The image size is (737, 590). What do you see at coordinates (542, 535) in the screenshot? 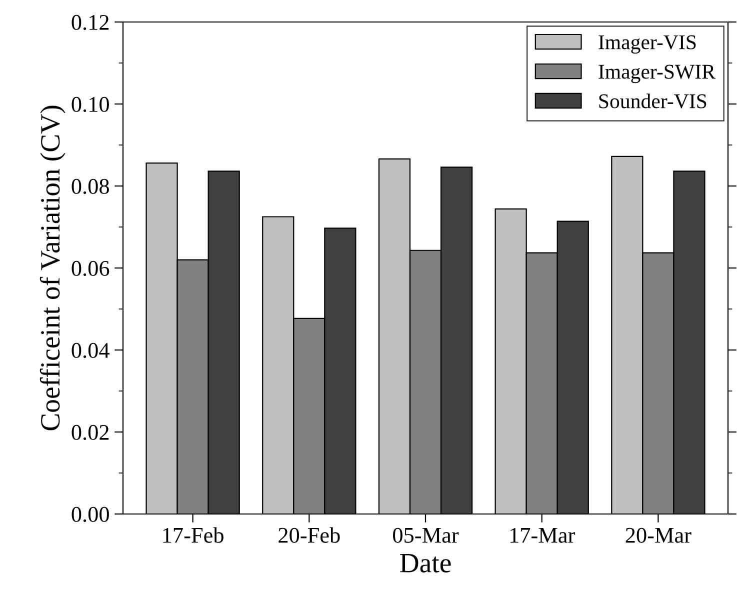
I see `x-tick-label: 17-Mar` at bounding box center [542, 535].